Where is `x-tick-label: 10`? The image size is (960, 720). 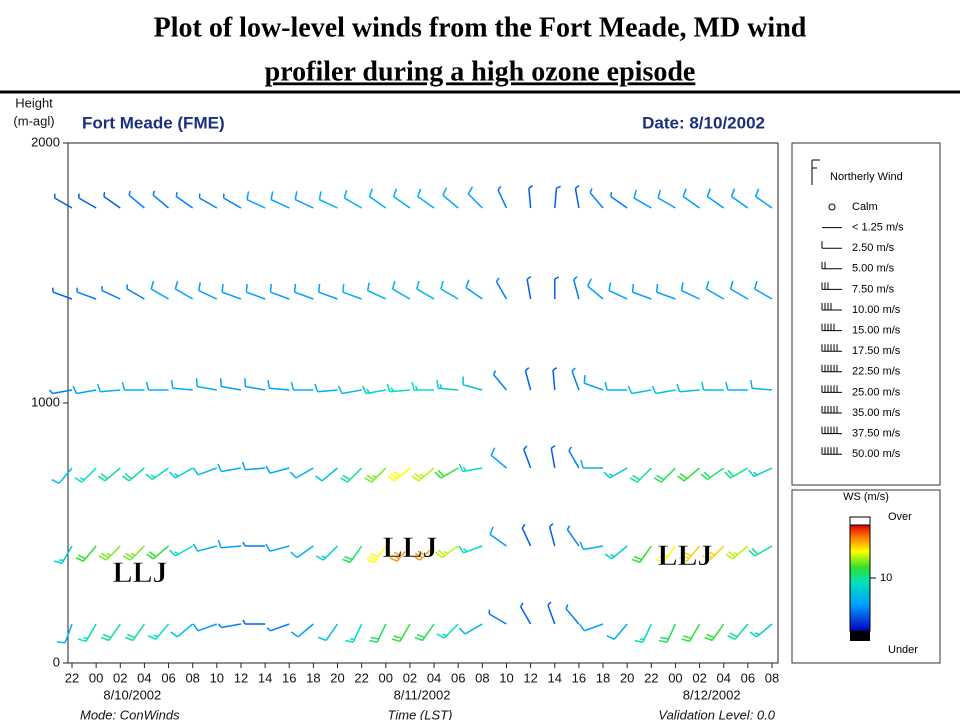
x-tick-label: 10 is located at coordinates (506, 677).